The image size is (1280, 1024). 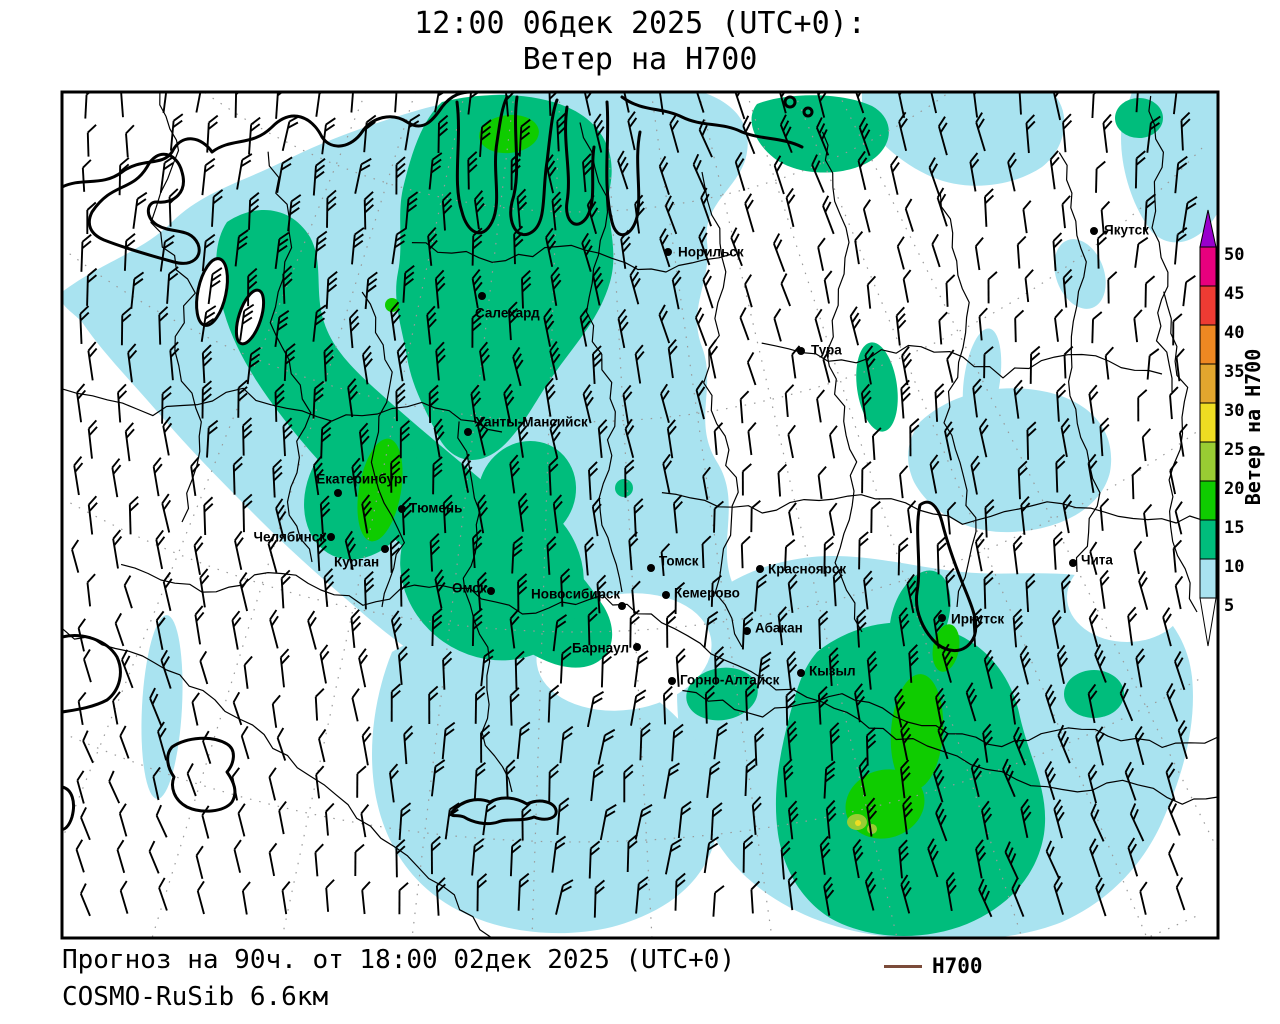 What do you see at coordinates (195, 997) in the screenshot?
I see `model-name-text: COSMO-RuSib 6.6км` at bounding box center [195, 997].